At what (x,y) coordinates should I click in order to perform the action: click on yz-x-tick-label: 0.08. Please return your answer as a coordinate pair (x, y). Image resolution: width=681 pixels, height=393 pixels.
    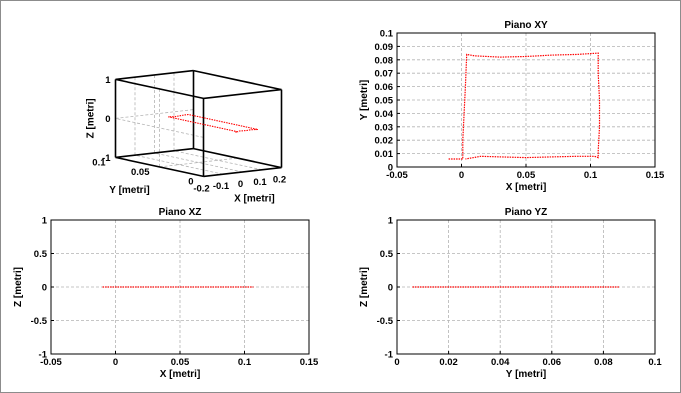
    Looking at the image, I should click on (603, 362).